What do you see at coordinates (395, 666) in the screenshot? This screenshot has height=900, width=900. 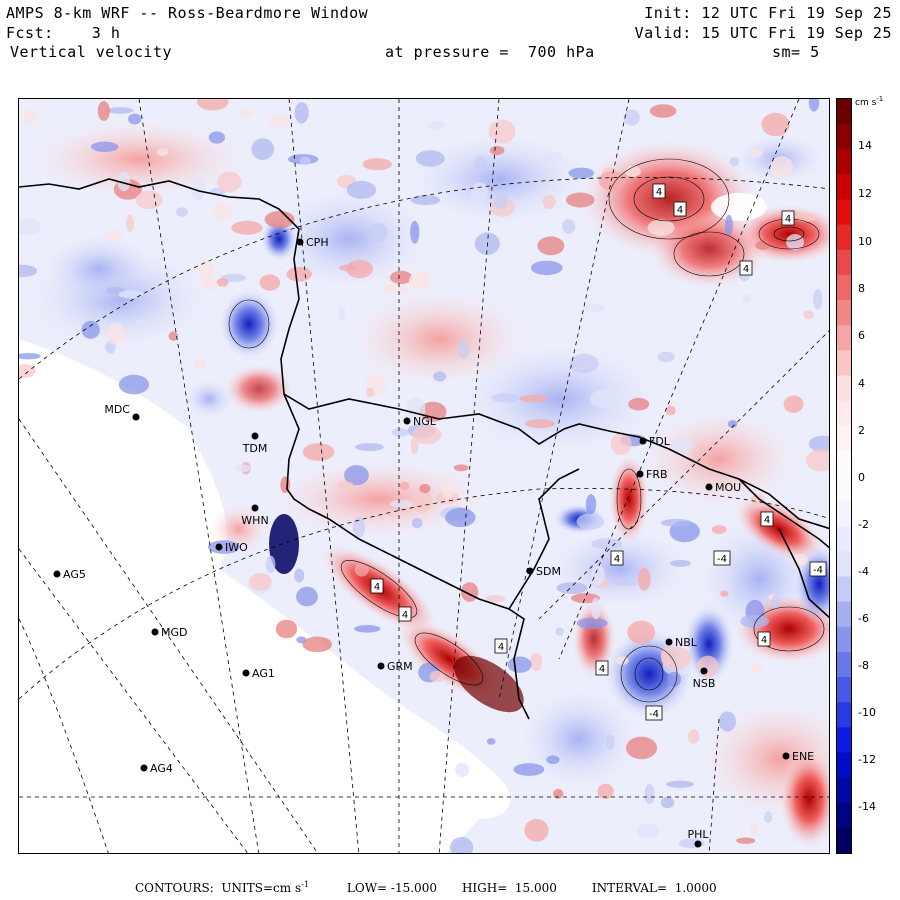 I see `station-grm: GRM` at bounding box center [395, 666].